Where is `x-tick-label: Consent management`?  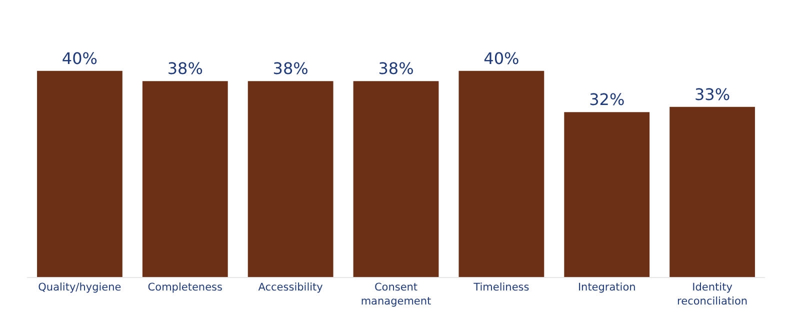
x-tick-label: Consent management is located at coordinates (396, 295).